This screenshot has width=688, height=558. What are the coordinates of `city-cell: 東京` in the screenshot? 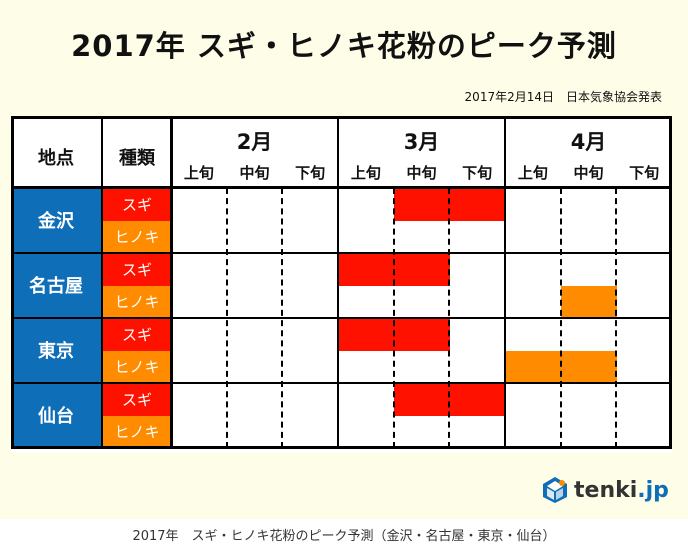 It's located at (56, 350).